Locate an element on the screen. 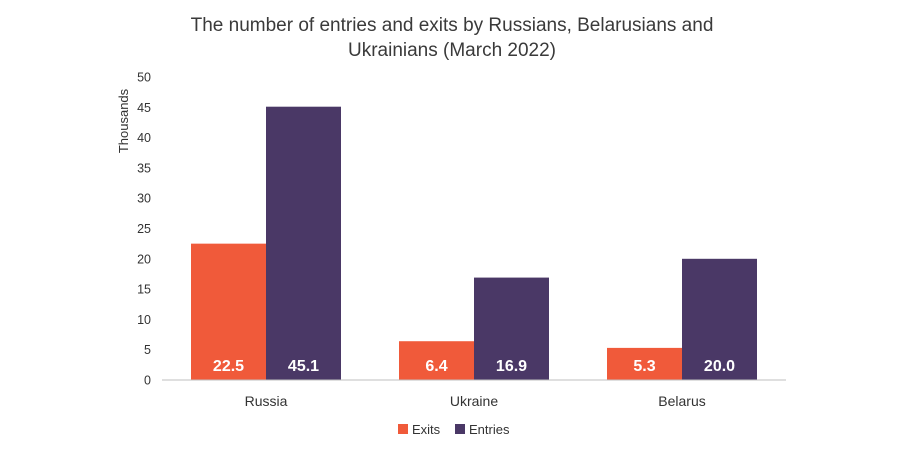  y-axis-ticks: 0 5 10 15 20 25 30 35 40 45 50 is located at coordinates (144, 229).